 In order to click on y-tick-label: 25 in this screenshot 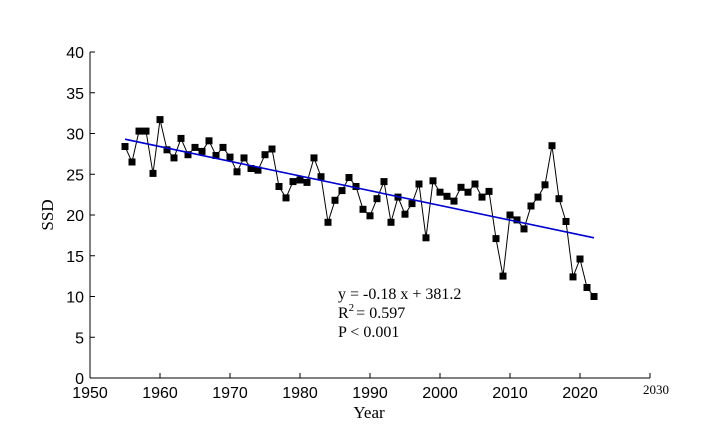, I will do `click(75, 175)`.